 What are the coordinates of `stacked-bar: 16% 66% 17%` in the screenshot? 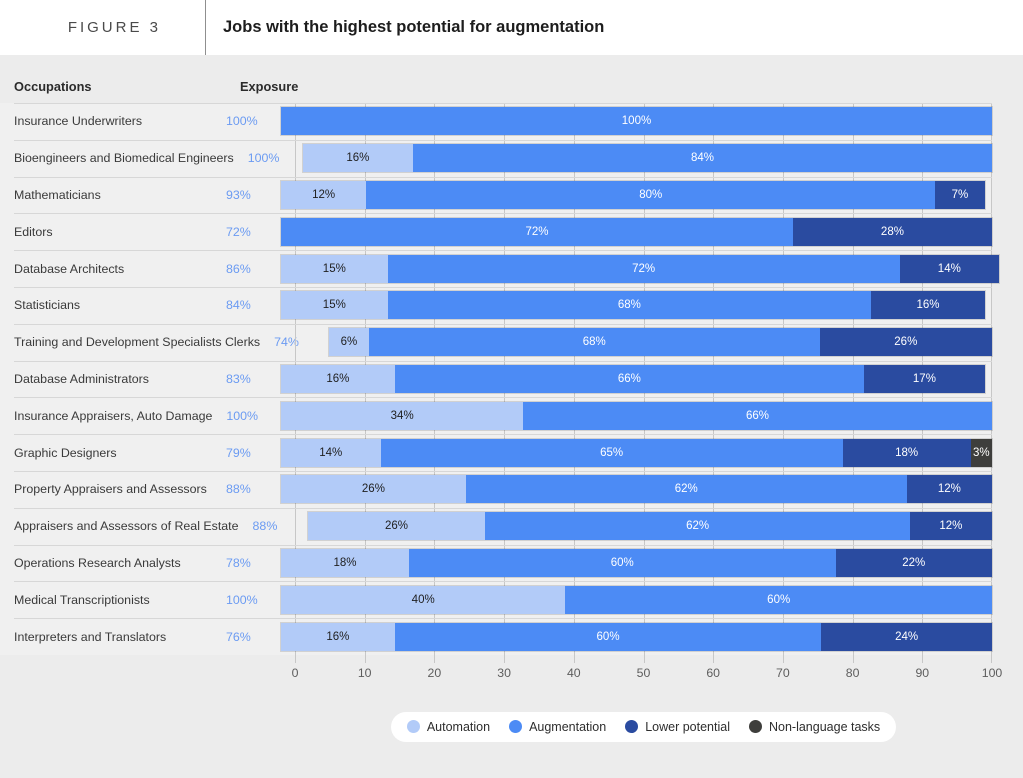 It's located at (633, 378).